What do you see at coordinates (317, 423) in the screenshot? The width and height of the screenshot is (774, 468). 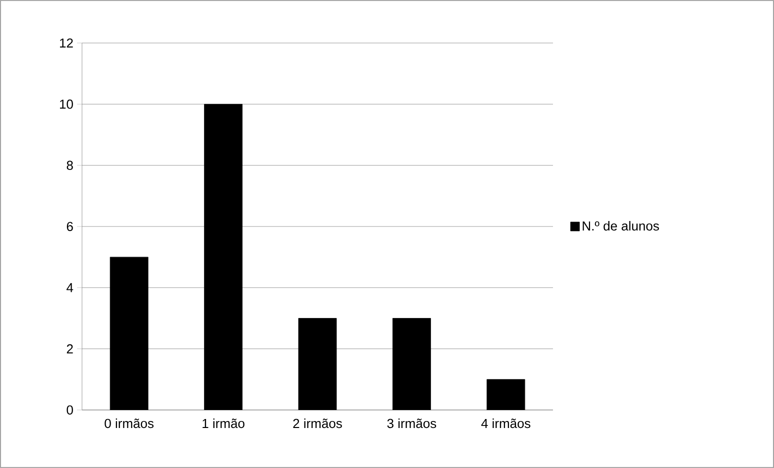 I see `x-tick-label: 2 irmãos` at bounding box center [317, 423].